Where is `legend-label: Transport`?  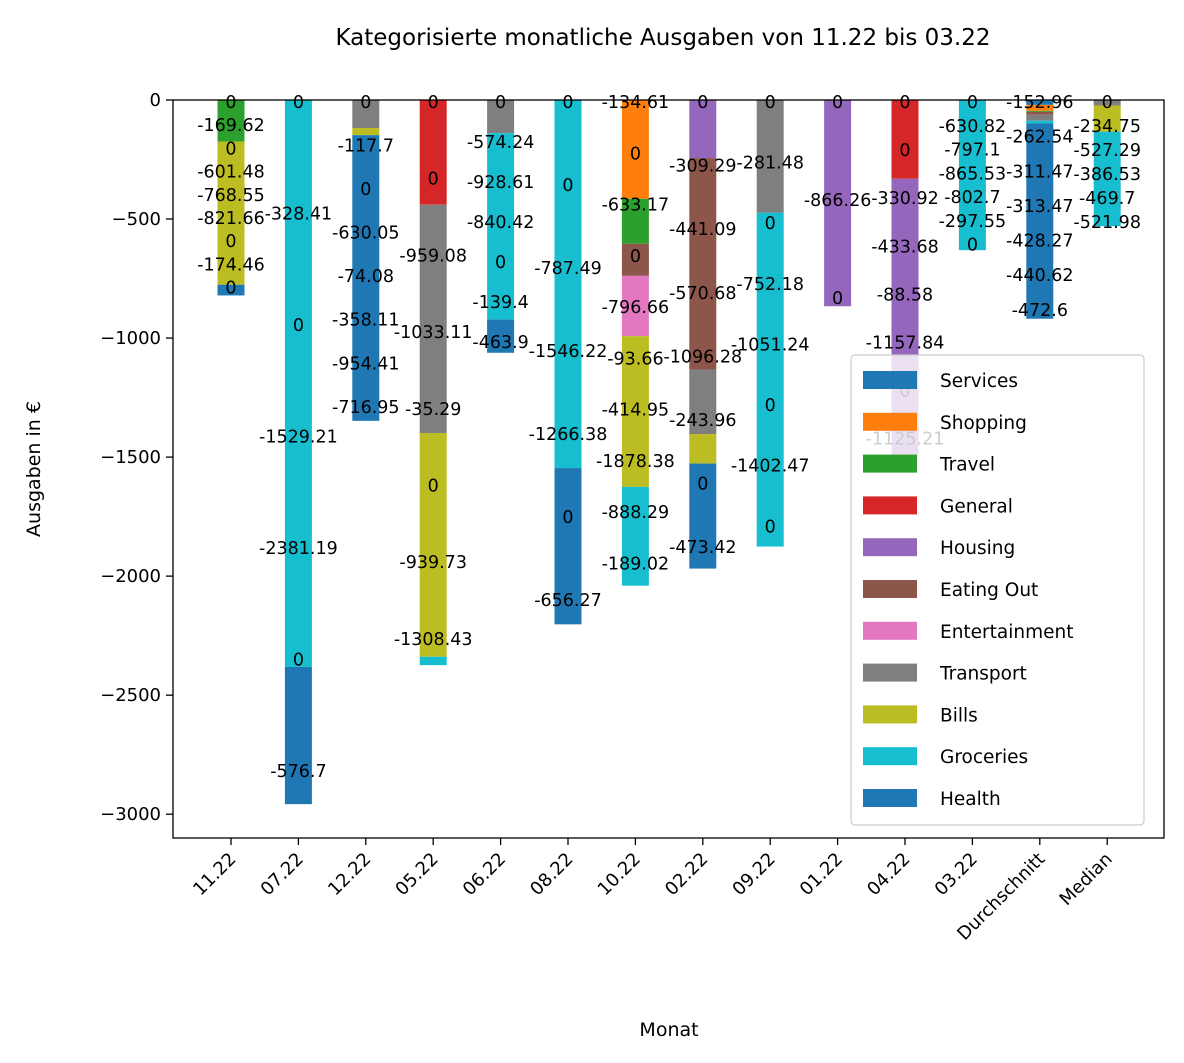
legend-label: Transport is located at coordinates (983, 674).